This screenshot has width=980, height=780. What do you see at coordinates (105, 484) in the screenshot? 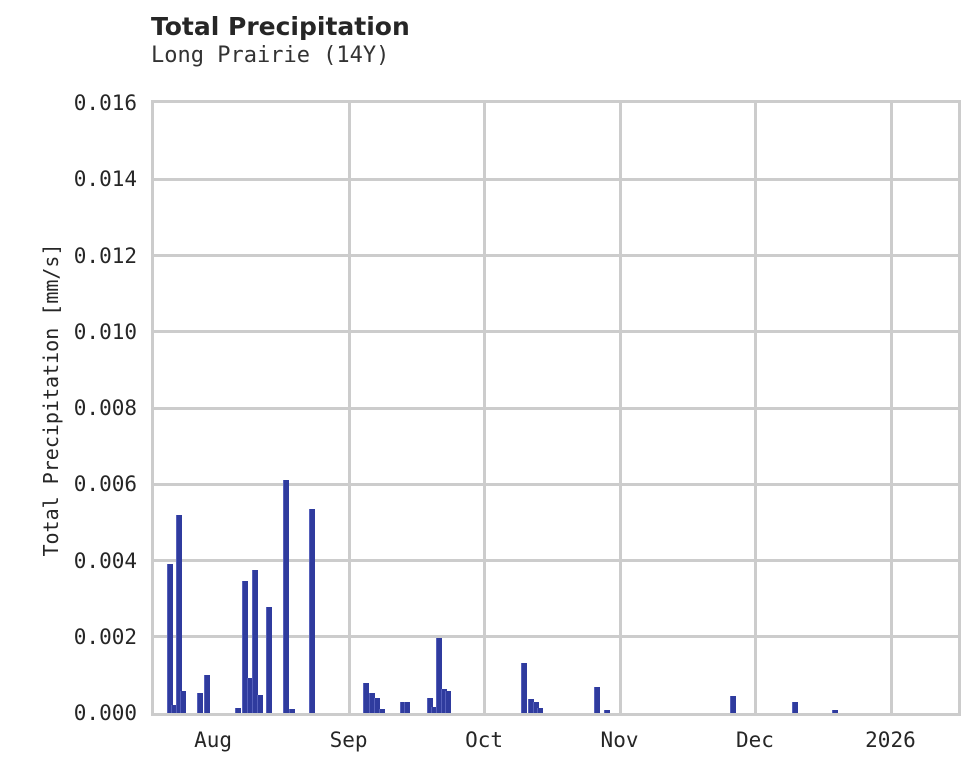
I see `y-axis-tick-label: 0.006` at bounding box center [105, 484].